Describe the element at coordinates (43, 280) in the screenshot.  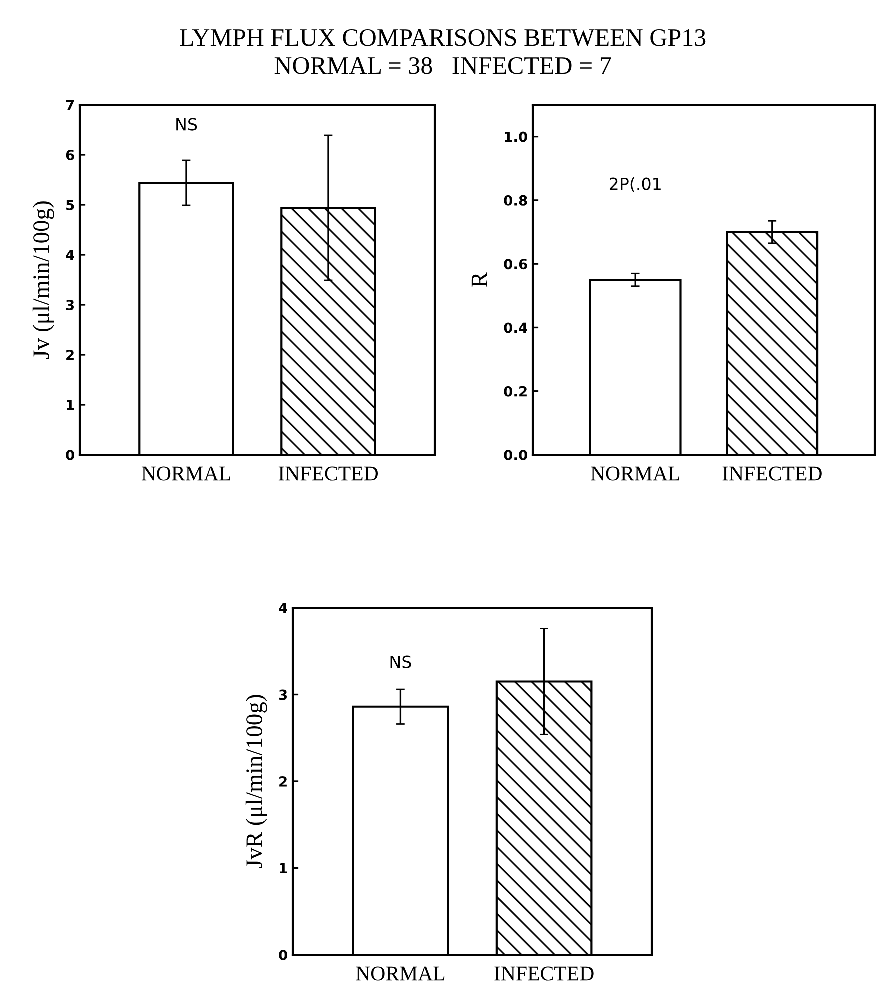
I see `y-axis-title: Jv (μl/min/100g)` at that location.